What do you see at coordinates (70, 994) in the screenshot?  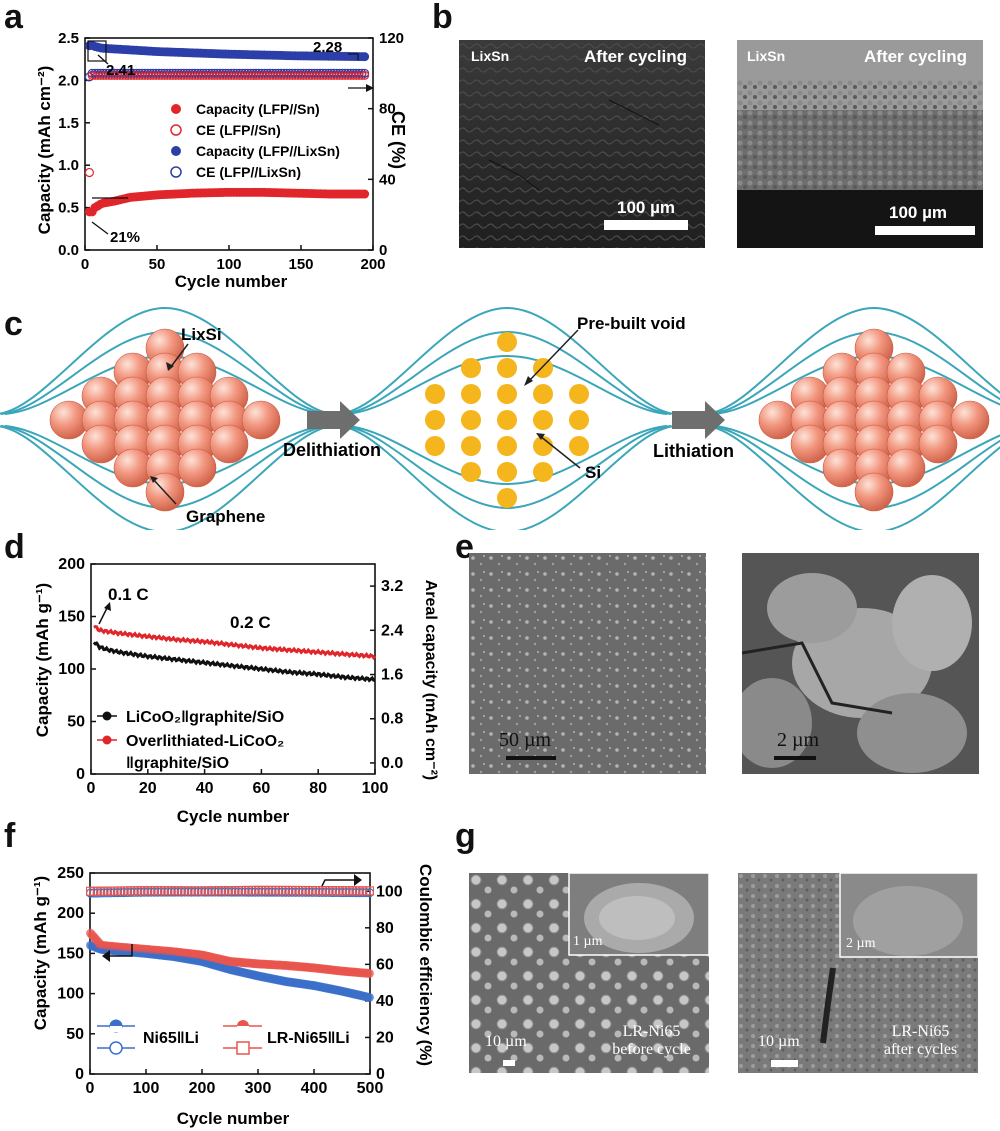 I see `y-tick-label: 100` at bounding box center [70, 994].